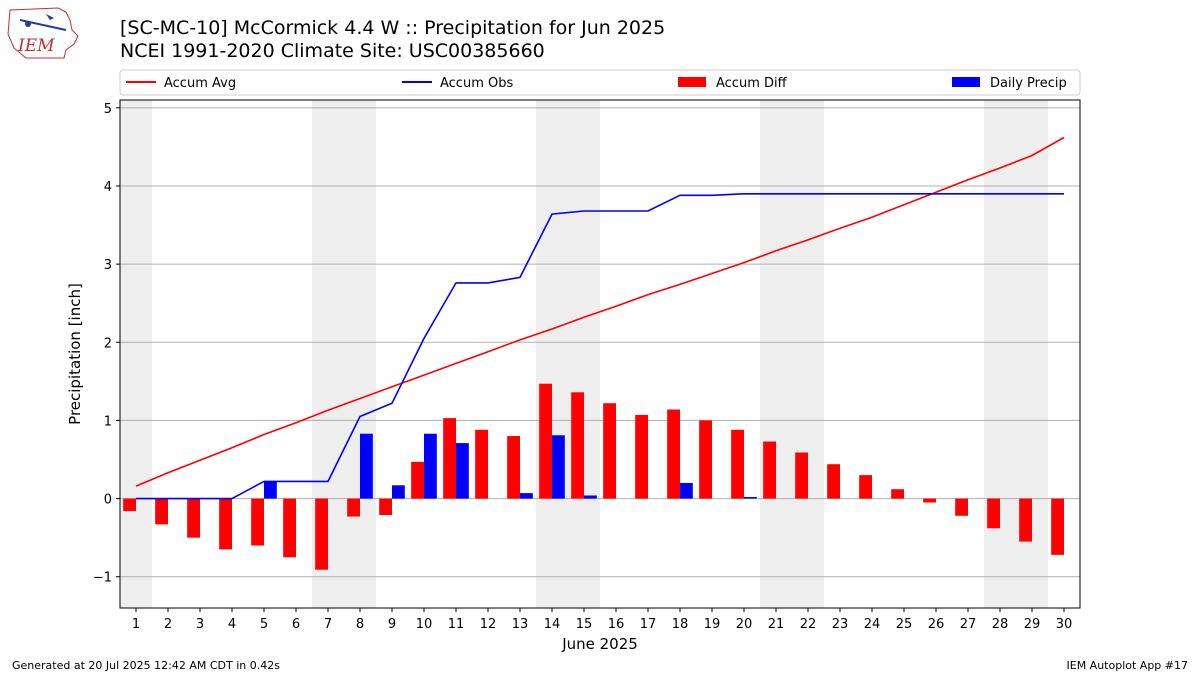 This screenshot has width=1200, height=675. What do you see at coordinates (680, 624) in the screenshot?
I see `x-tick-label: 18` at bounding box center [680, 624].